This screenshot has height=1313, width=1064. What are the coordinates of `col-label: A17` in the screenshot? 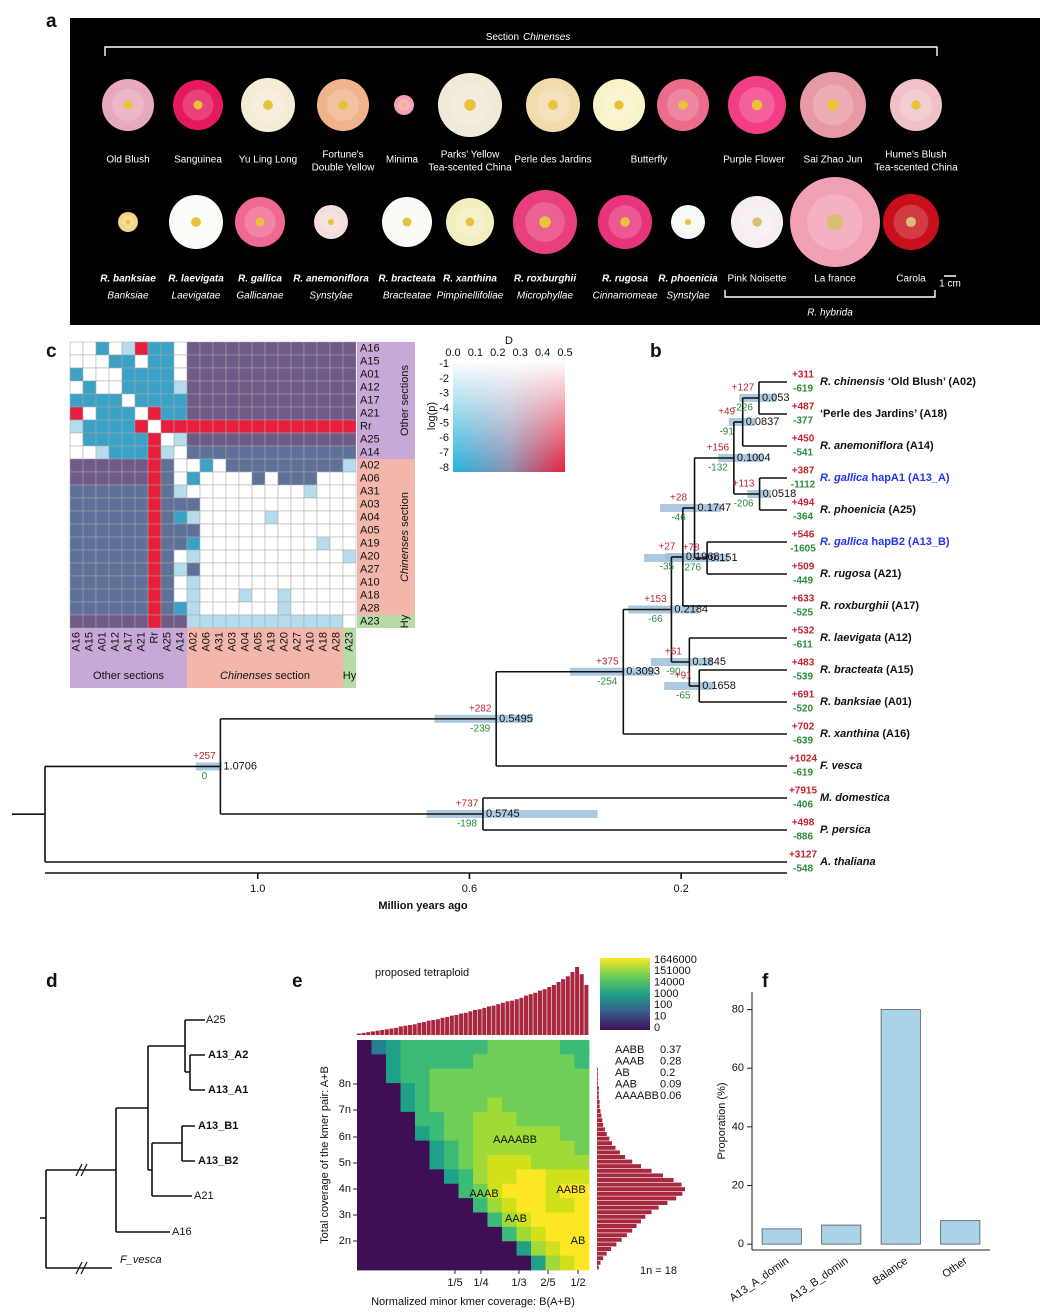 It's located at (128, 642).